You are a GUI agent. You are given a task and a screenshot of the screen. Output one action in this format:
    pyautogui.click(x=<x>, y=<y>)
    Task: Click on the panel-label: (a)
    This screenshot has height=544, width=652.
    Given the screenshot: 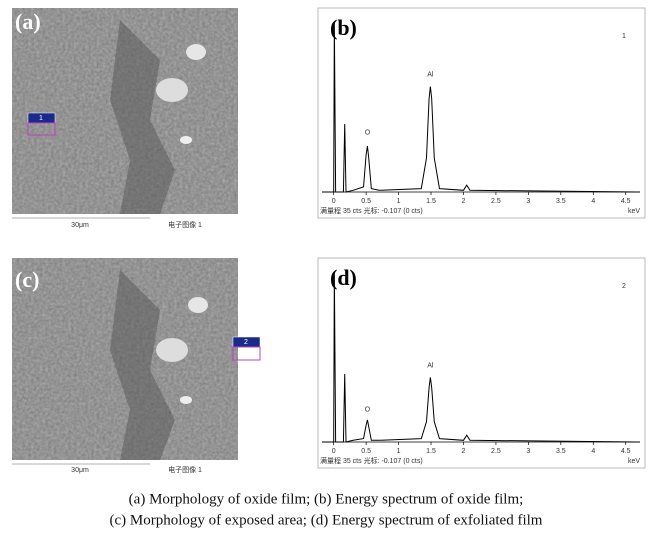 What is the action you would take?
    pyautogui.click(x=28, y=21)
    